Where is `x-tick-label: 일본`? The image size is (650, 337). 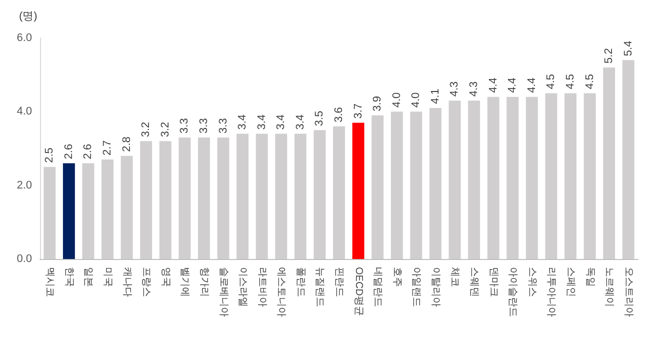
x-tick-label: 일본 is located at coordinates (88, 277).